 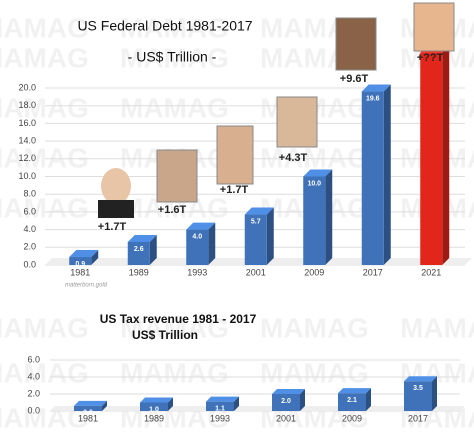 I want to click on value-label: 3.5, so click(x=418, y=388).